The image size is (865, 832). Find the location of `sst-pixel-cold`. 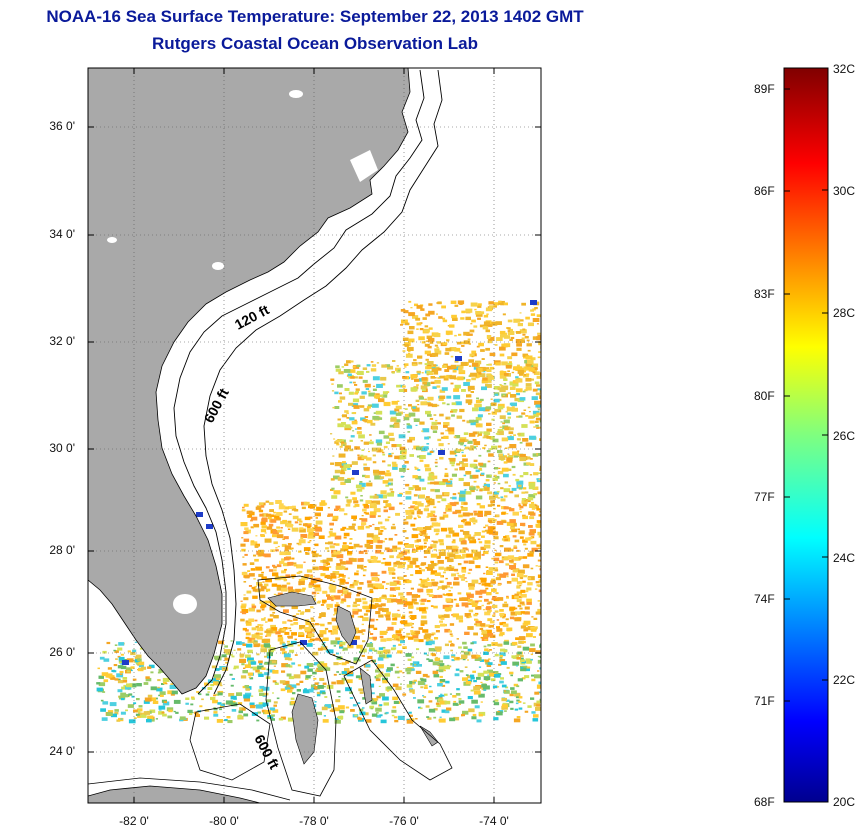

sst-pixel-cold is located at coordinates (209, 526).